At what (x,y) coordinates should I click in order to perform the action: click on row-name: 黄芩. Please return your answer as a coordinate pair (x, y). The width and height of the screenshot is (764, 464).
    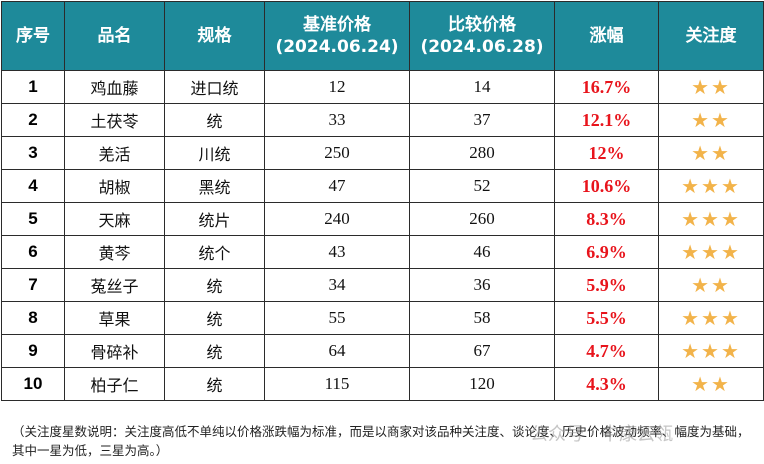
    Looking at the image, I should click on (114, 252).